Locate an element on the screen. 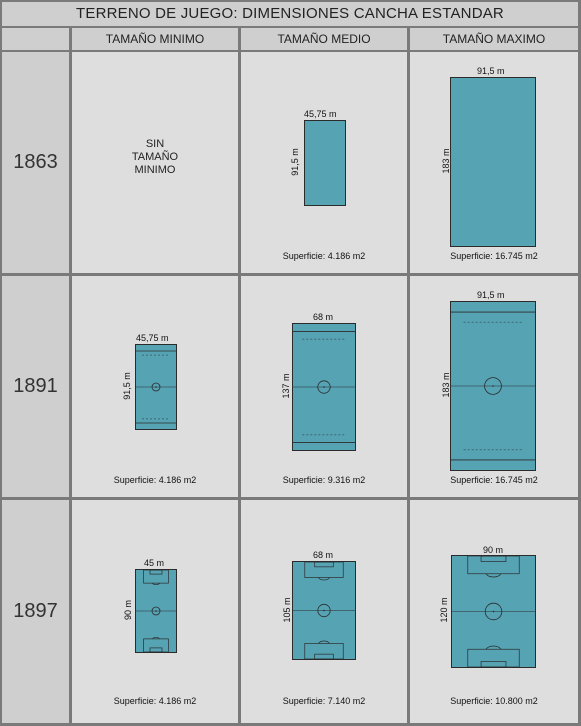  field-1891-minimo is located at coordinates (156, 387).